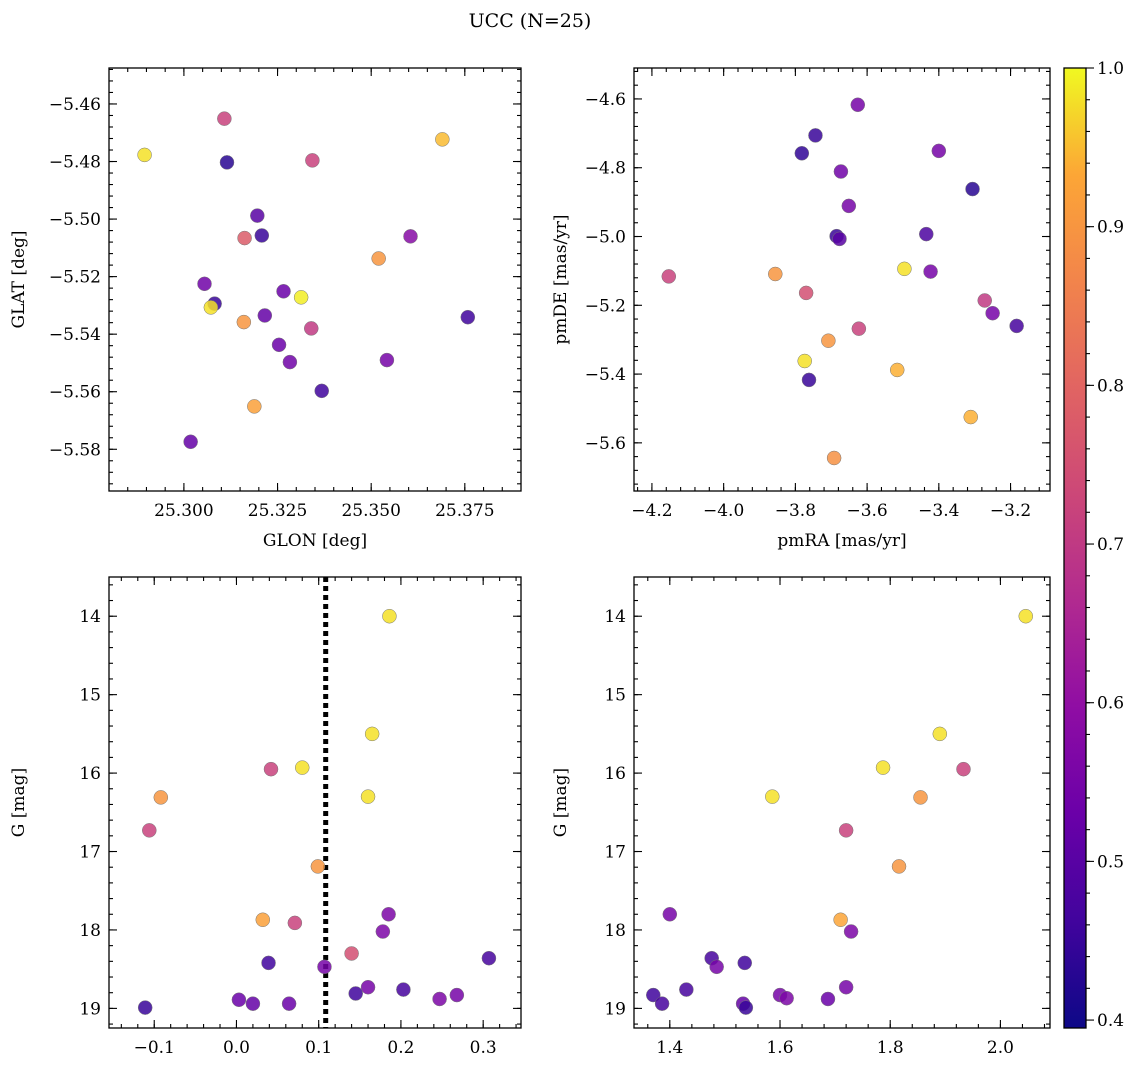 This screenshot has width=1136, height=1067. I want to click on y-tick-label: −5.46, so click(75, 105).